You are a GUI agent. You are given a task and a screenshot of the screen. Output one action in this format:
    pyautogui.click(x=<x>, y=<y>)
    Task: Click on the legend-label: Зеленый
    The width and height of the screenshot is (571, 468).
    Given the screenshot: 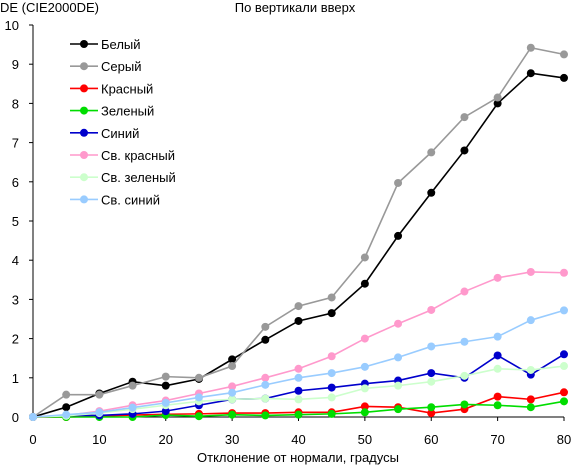 What is the action you would take?
    pyautogui.click(x=127, y=111)
    